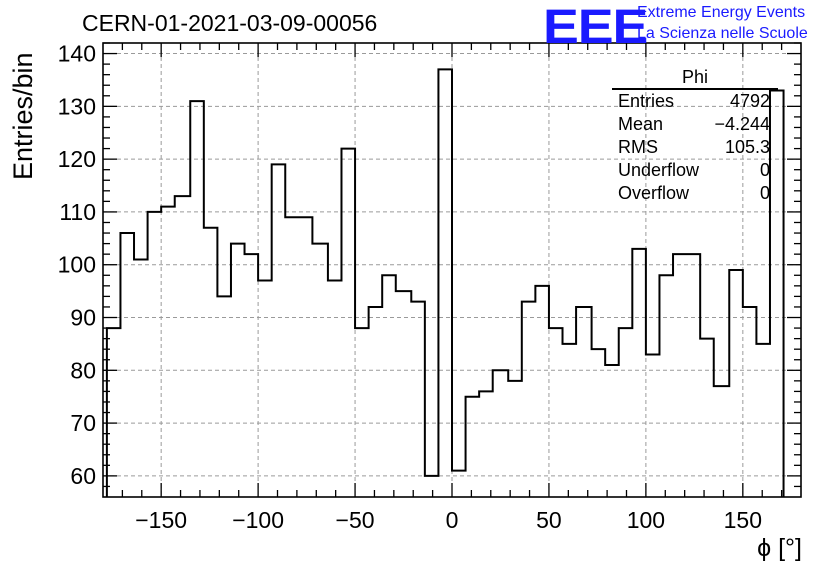 The width and height of the screenshot is (836, 572). Describe the element at coordinates (77, 54) in the screenshot. I see `y-tick-label: 140` at that location.